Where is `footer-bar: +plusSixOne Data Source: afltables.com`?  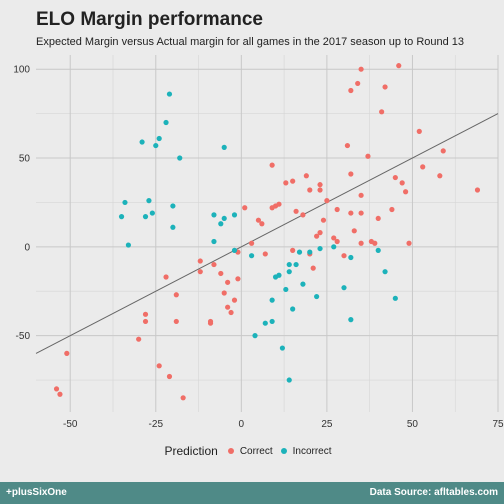 footer-bar: +plusSixOne Data Source: afltables.com is located at coordinates (252, 493).